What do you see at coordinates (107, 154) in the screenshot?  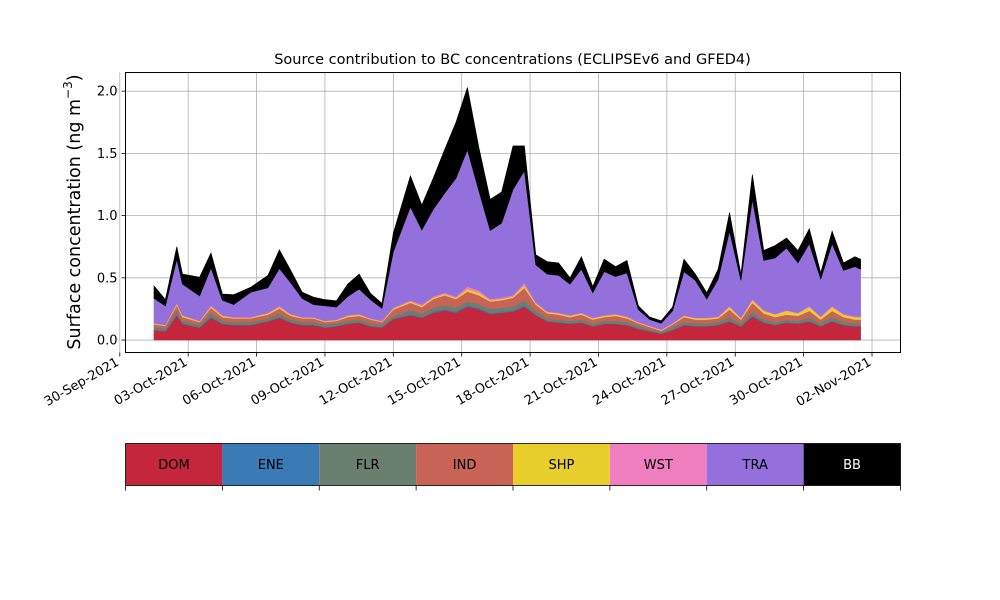 I see `y-tick-label: 1.5` at bounding box center [107, 154].